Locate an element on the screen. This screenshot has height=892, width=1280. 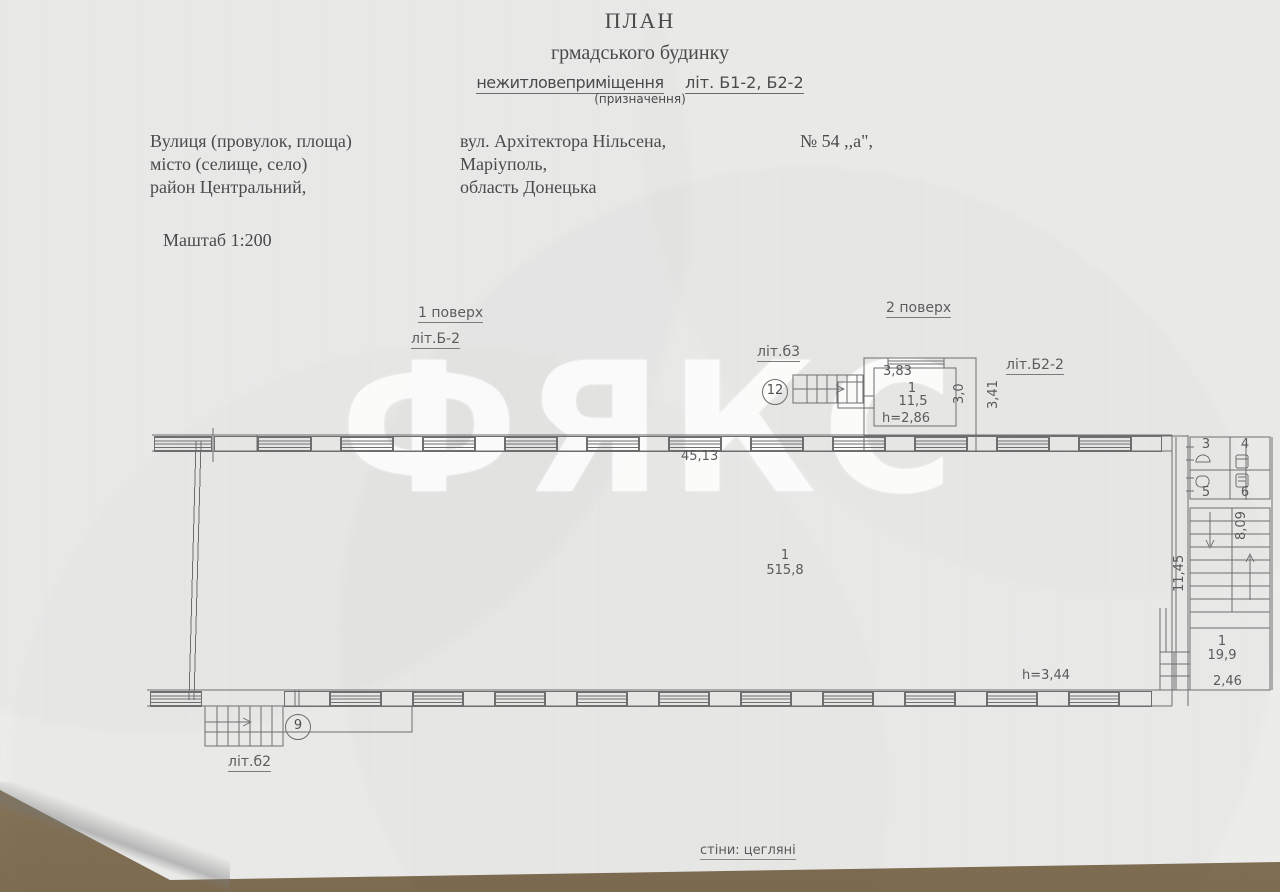
room-3-number: 3 is located at coordinates (1206, 444).